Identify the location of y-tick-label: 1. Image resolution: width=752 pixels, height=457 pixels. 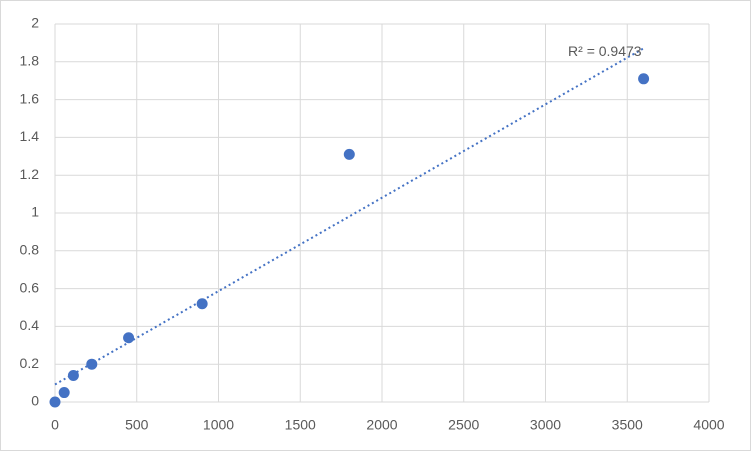
(35, 212).